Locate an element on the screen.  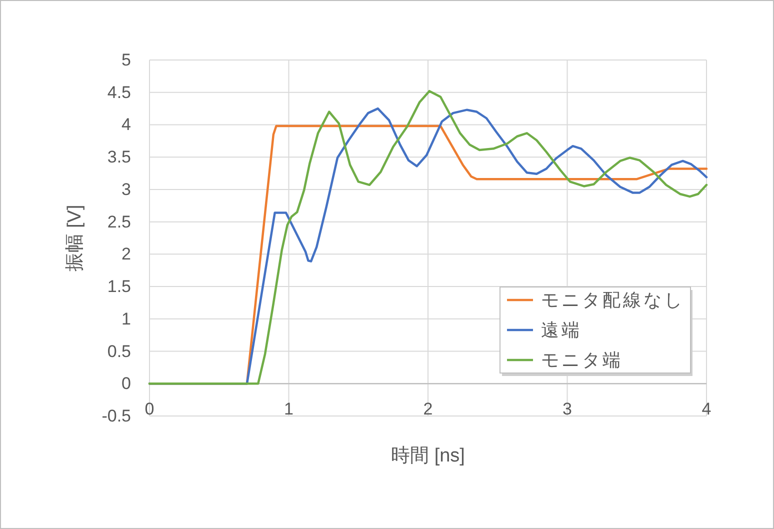
y-axis-title: 振幅 [V] is located at coordinates (75, 238).